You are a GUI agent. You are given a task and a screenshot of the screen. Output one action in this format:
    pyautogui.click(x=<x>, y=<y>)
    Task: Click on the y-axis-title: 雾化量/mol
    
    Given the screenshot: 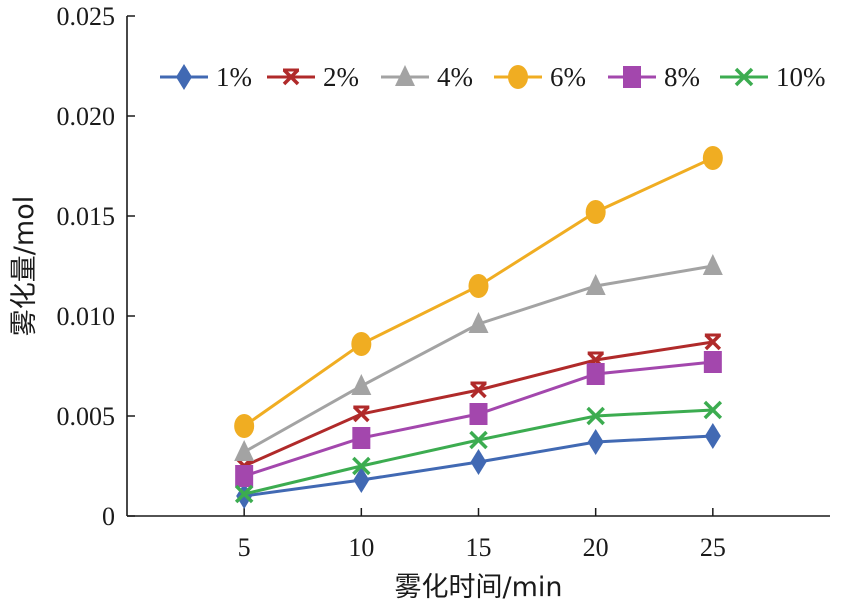 What is the action you would take?
    pyautogui.click(x=24, y=266)
    